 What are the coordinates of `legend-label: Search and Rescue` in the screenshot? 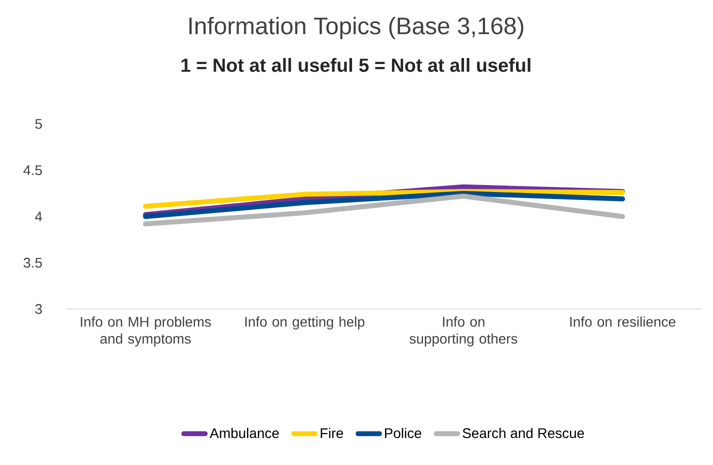 It's located at (523, 433).